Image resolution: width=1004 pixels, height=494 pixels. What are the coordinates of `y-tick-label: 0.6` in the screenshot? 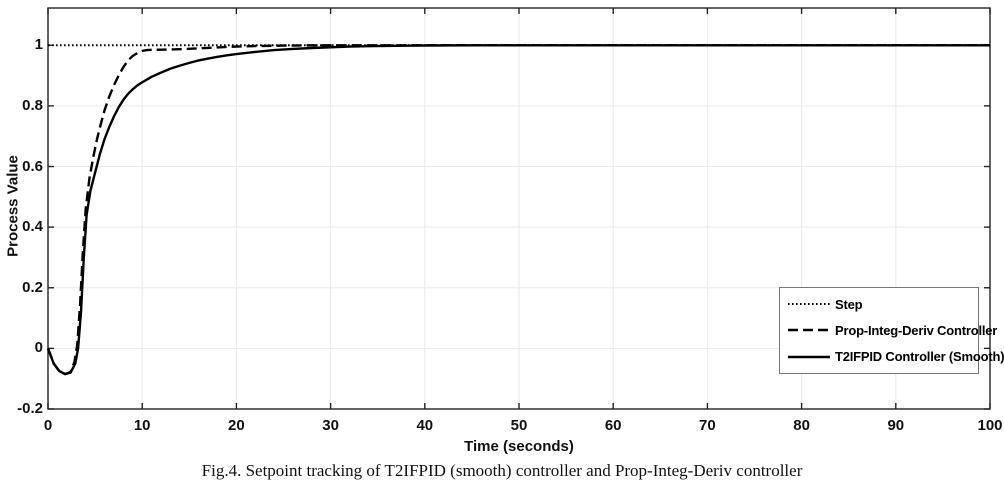 It's located at (32, 166).